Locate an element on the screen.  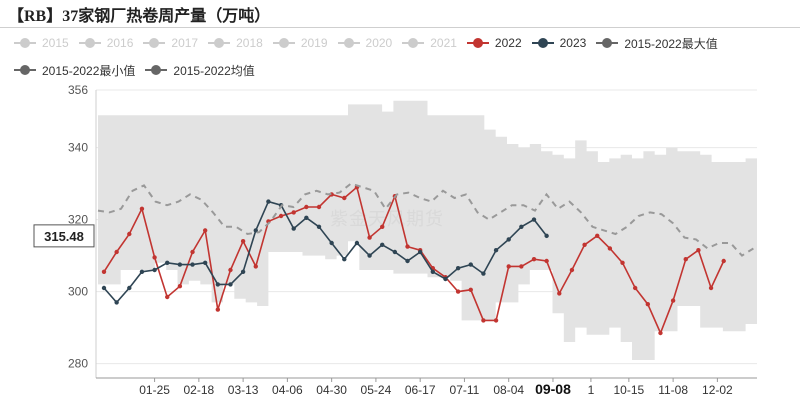
watermark: 紫金天风期货 is located at coordinates (387, 219).